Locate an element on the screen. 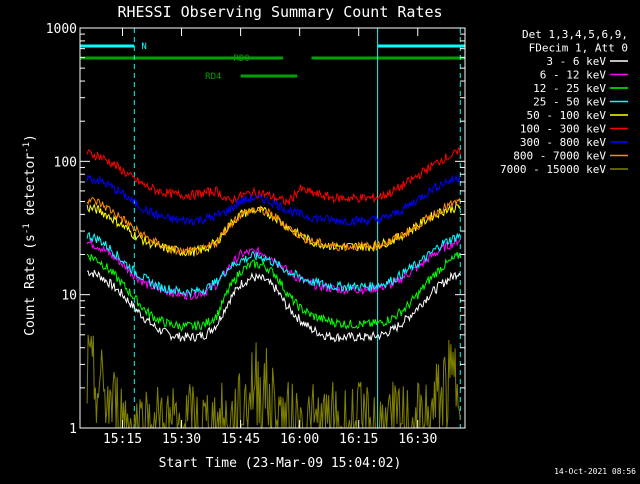 This screenshot has height=484, width=640. x-tick-label-1: 15:30 is located at coordinates (181, 439).